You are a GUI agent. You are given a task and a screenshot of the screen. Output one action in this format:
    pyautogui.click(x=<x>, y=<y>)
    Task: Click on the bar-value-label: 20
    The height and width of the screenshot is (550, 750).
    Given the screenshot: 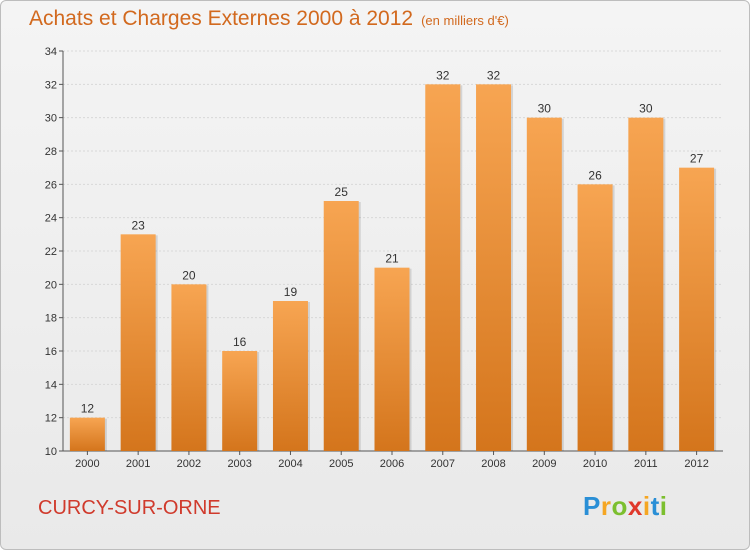 What is the action you would take?
    pyautogui.click(x=189, y=275)
    